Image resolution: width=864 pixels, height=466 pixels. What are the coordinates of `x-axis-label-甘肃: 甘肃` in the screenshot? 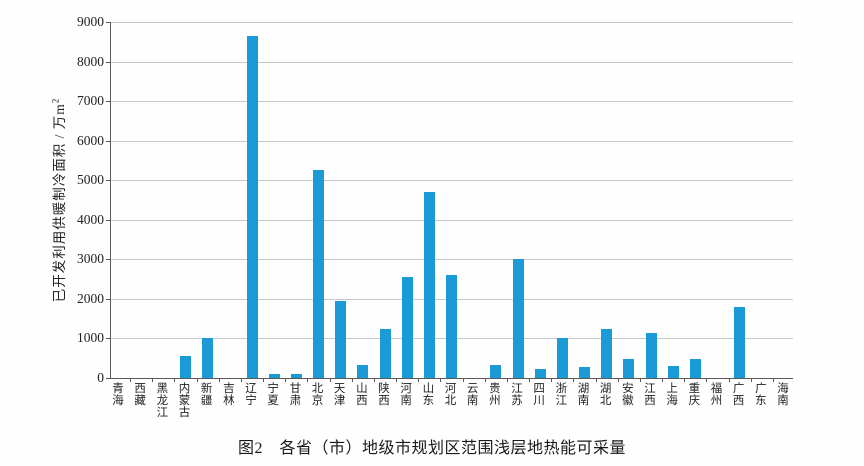 It's located at (295, 395).